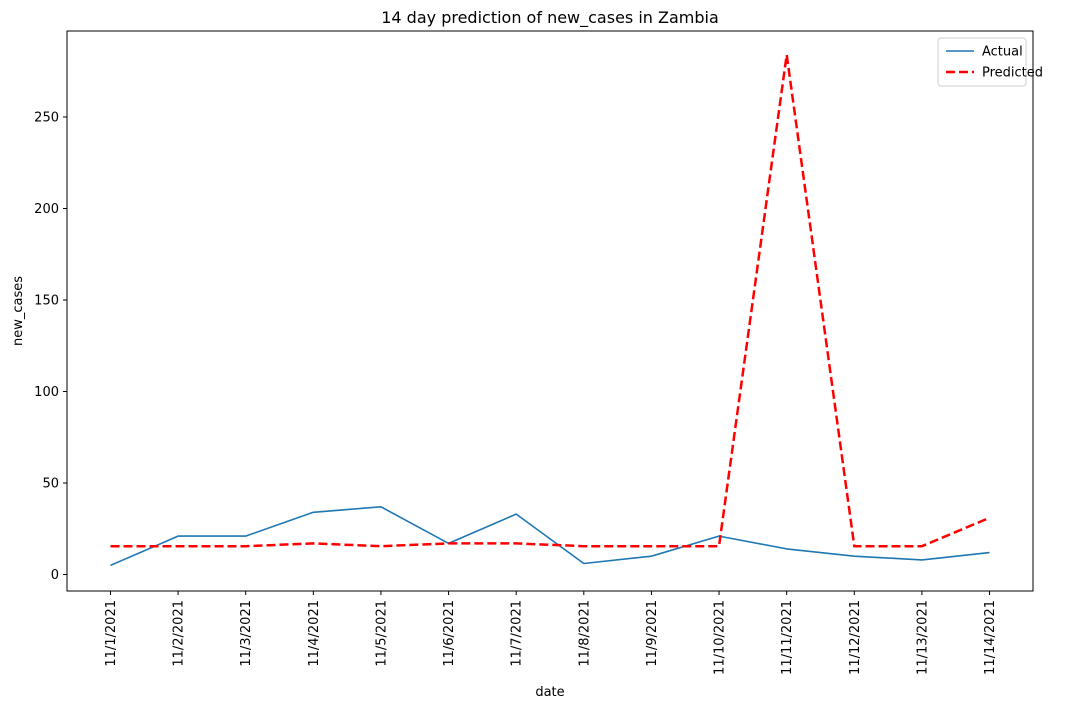  Describe the element at coordinates (314, 633) in the screenshot. I see `x-tick-label: 11/4/2021` at that location.